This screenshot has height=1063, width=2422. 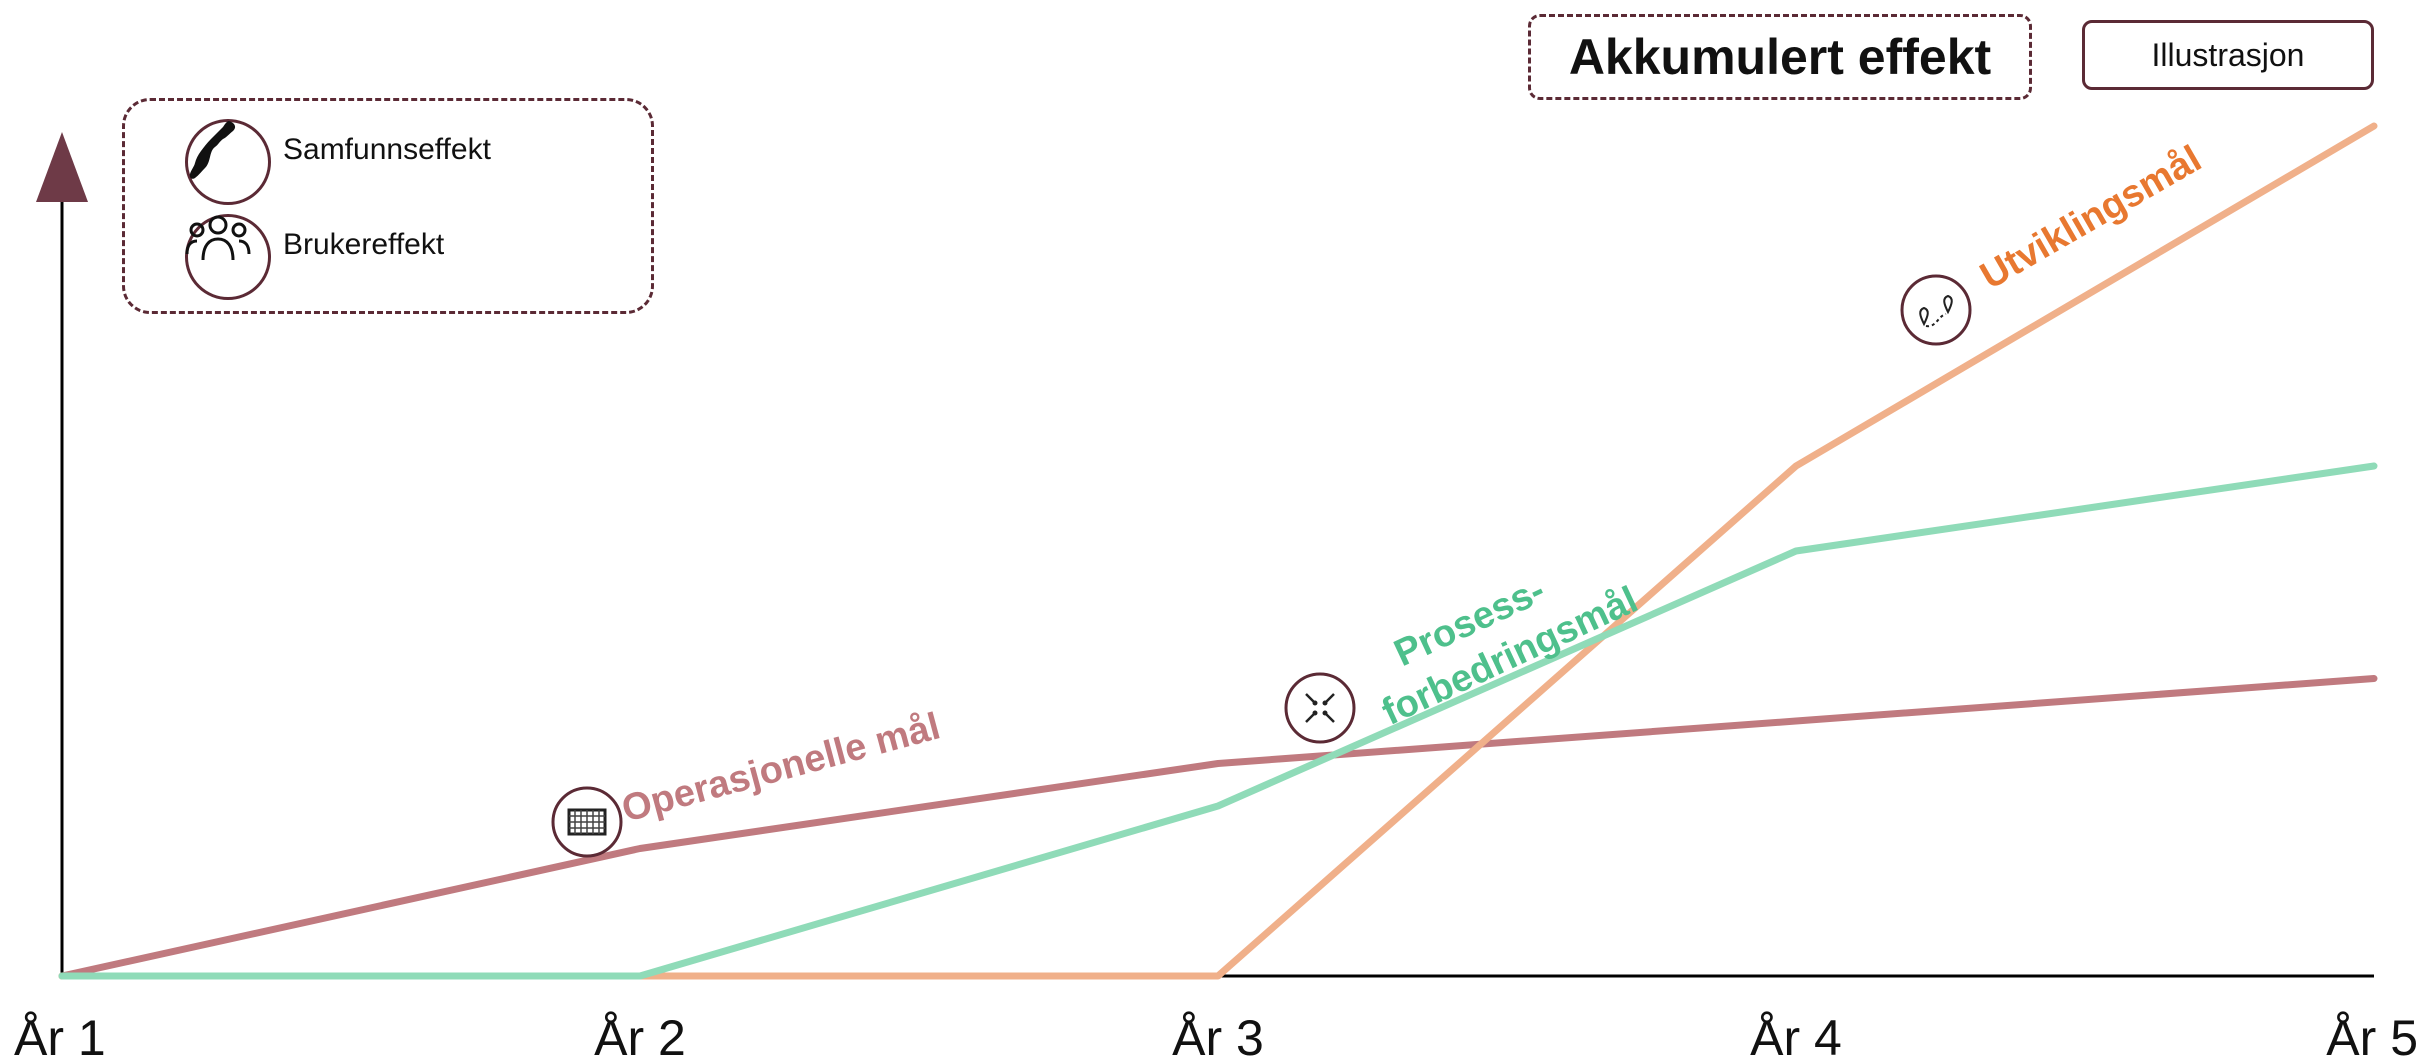 I want to click on x-tick-label: År 3, so click(x=1218, y=1036).